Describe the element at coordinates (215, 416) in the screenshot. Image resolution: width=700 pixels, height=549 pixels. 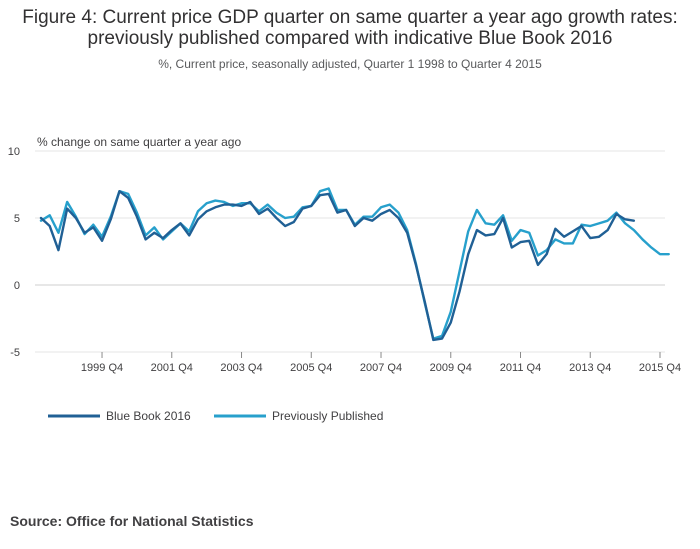
I see `legend: Blue Book 2016 Previously Published` at that location.